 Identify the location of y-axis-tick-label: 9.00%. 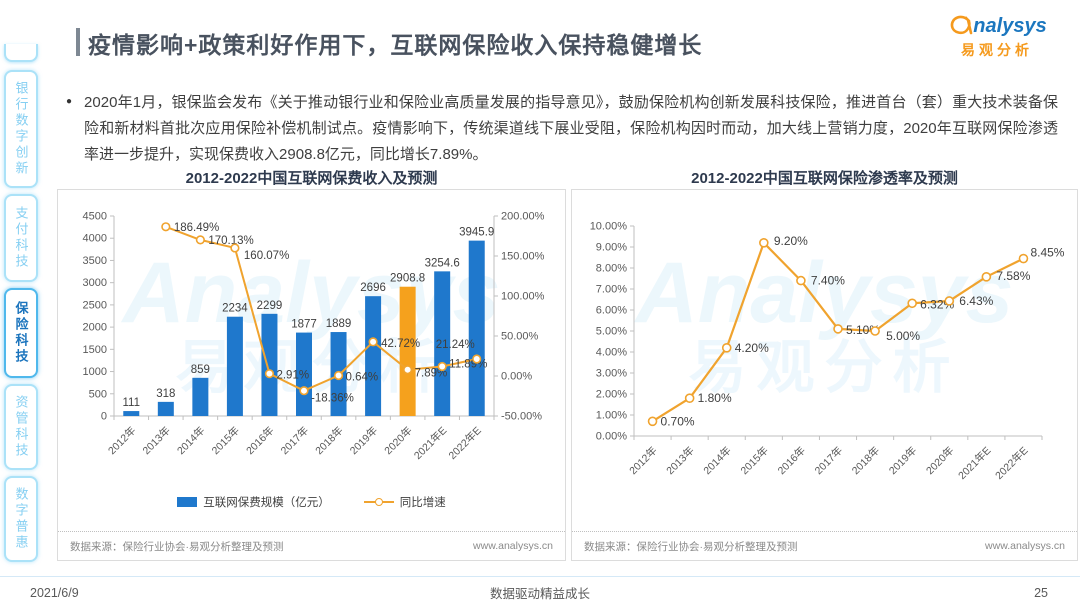
(611, 248).